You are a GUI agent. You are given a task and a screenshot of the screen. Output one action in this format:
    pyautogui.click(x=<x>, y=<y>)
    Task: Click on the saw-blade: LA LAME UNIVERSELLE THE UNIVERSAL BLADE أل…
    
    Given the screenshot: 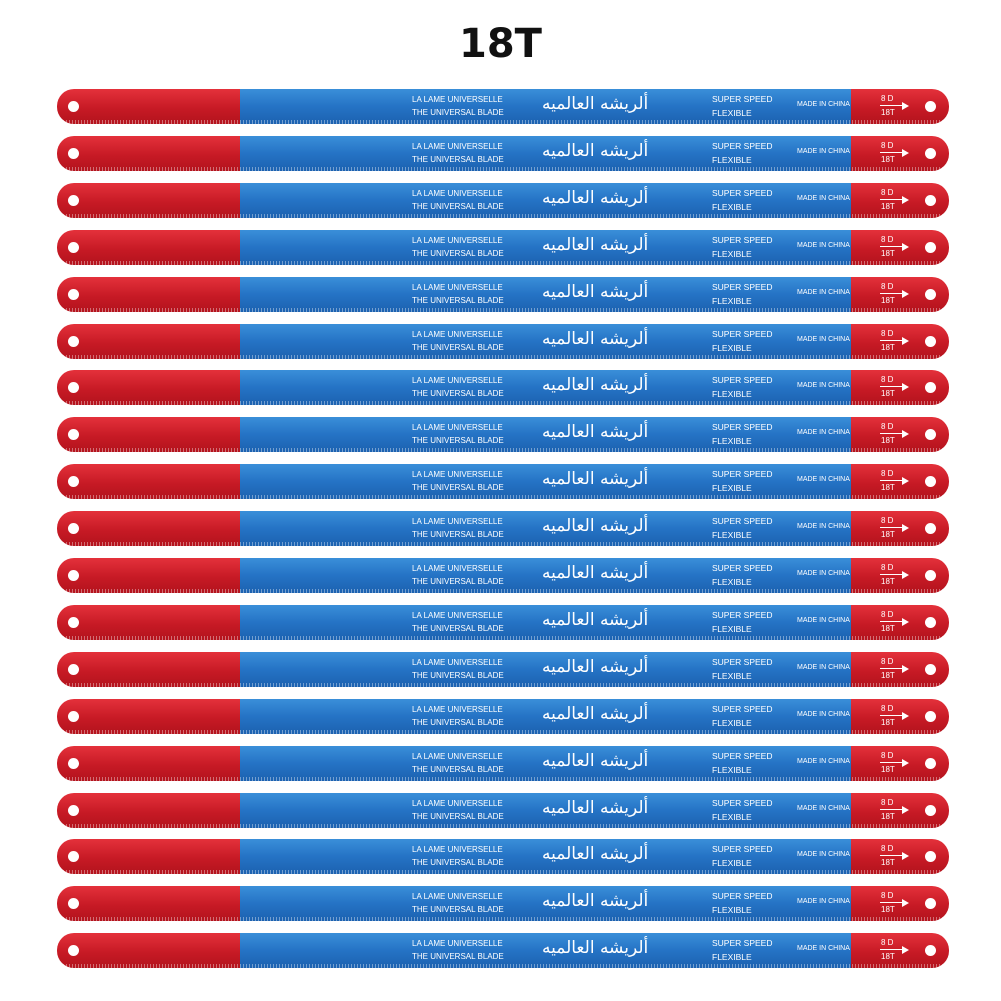 What is the action you would take?
    pyautogui.click(x=503, y=341)
    